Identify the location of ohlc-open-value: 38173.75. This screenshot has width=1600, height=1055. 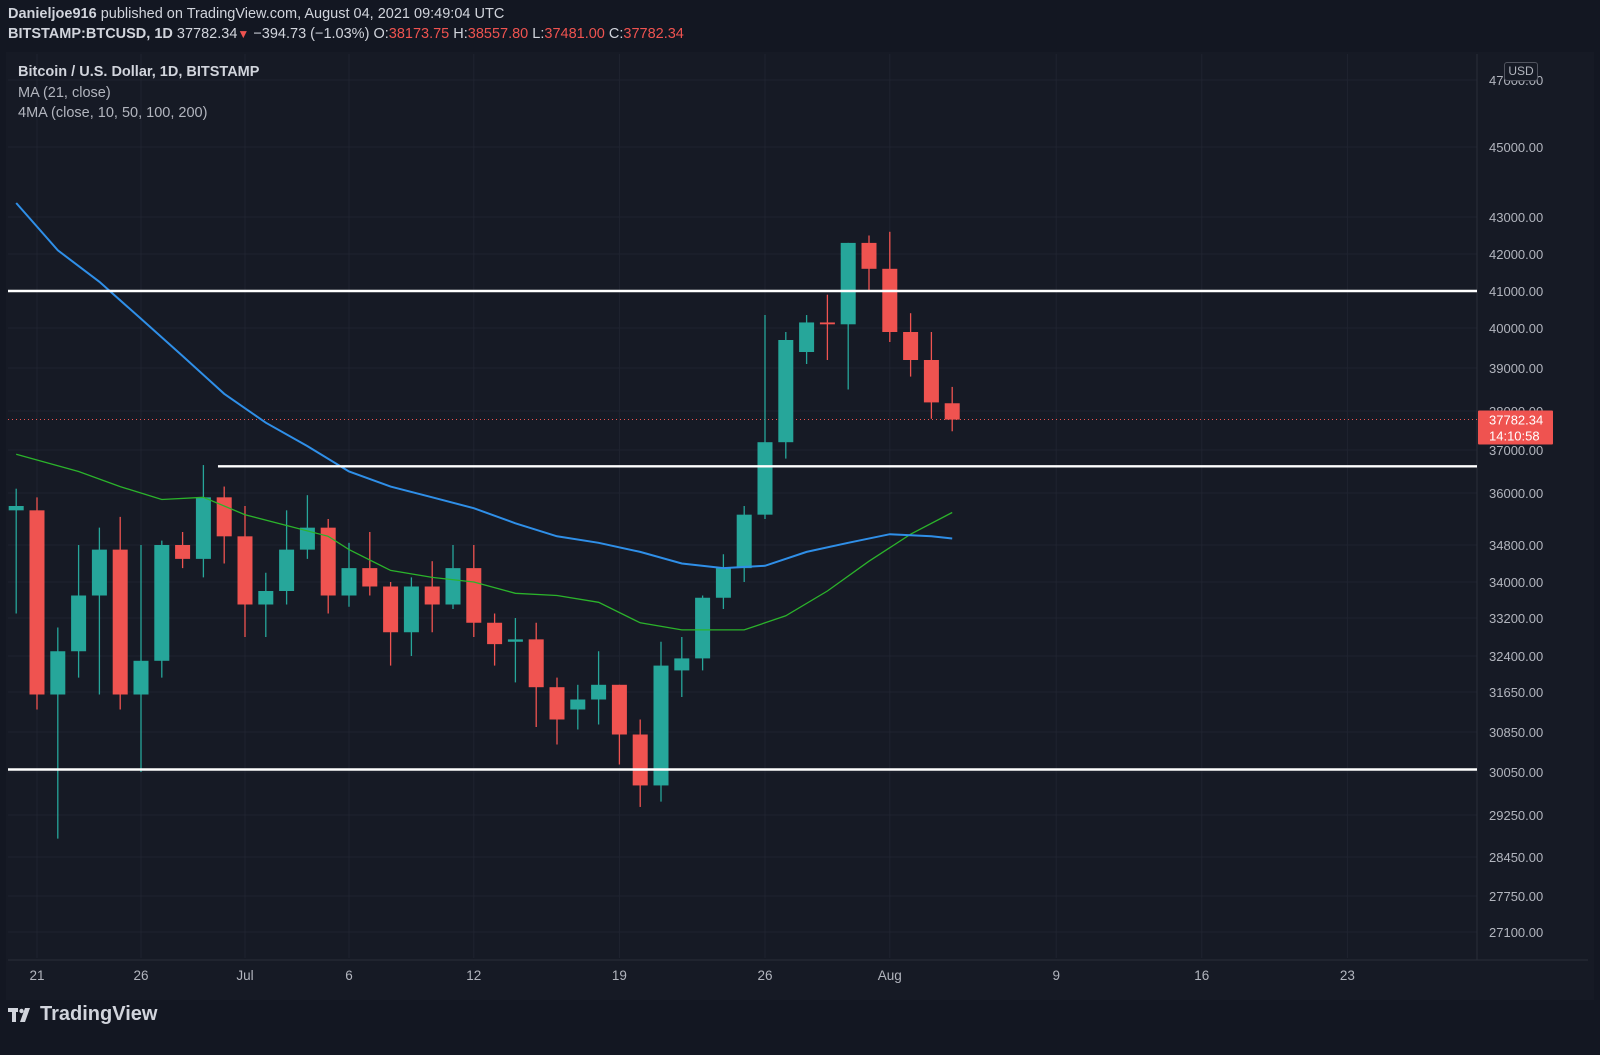
(419, 34).